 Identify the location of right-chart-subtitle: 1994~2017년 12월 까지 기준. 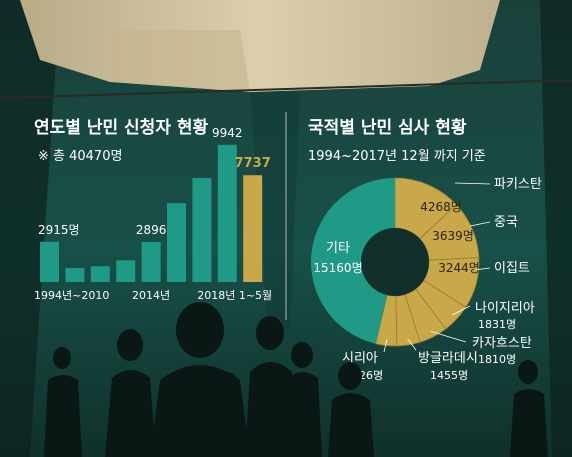
(397, 156).